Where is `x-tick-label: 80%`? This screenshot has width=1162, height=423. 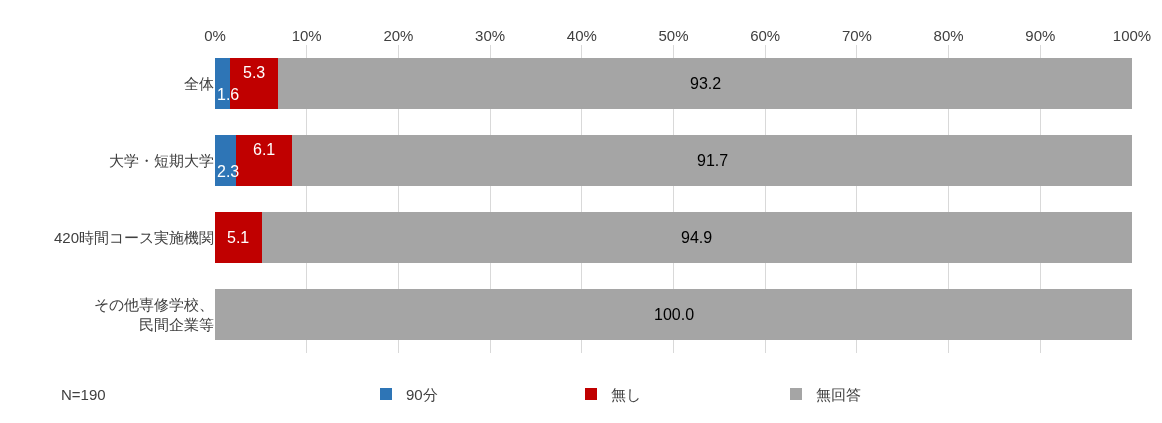
x-tick-label: 80% is located at coordinates (948, 35).